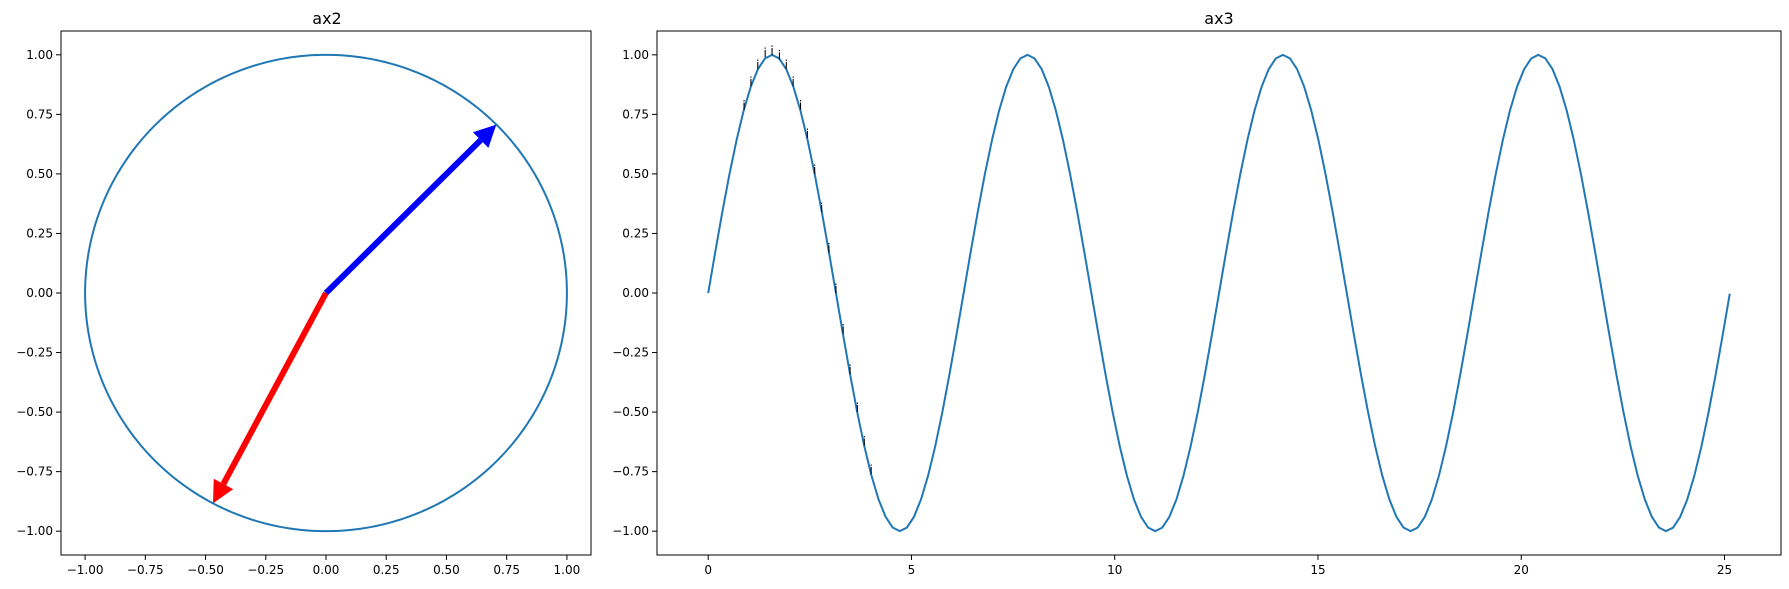 Image resolution: width=1789 pixels, height=589 pixels. What do you see at coordinates (446, 570) in the screenshot?
I see `x-tick-label: 0.50` at bounding box center [446, 570].